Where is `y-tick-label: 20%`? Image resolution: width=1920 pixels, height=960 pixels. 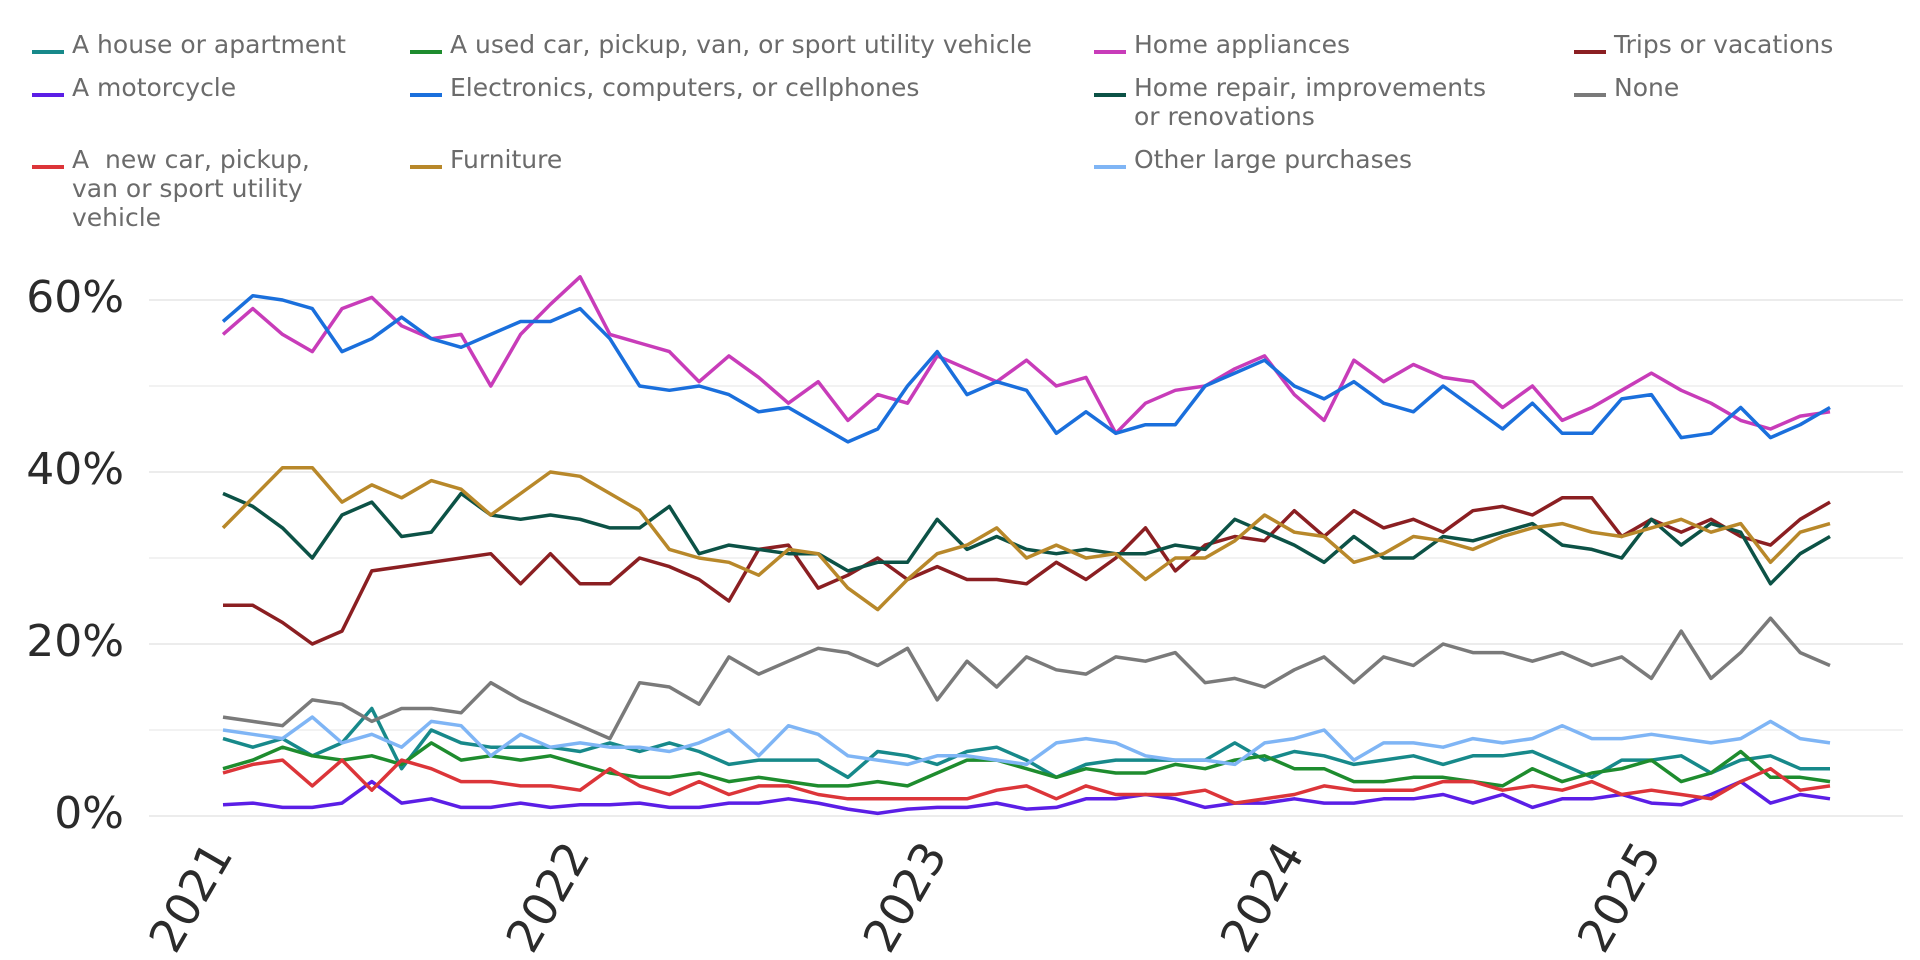 y-tick-label: 20% is located at coordinates (75, 641).